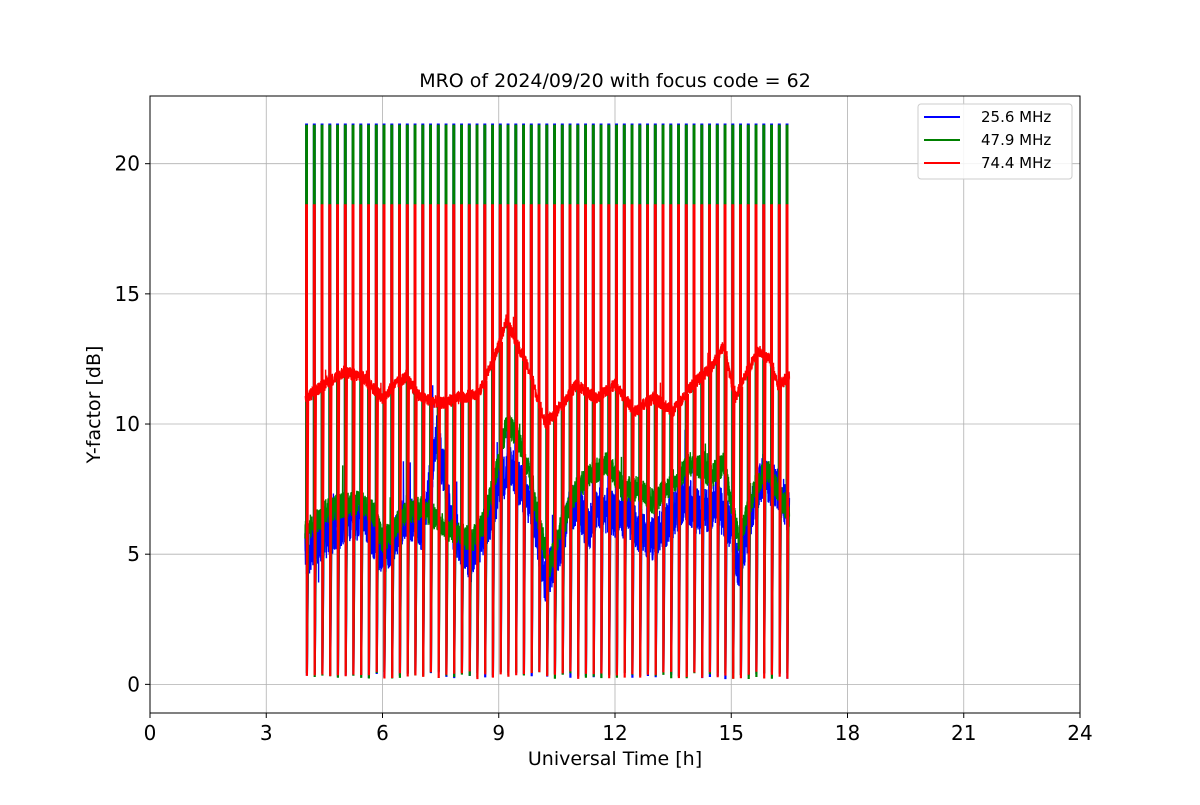 This screenshot has height=805, width=1200. I want to click on y-tick-label: 20, so click(127, 164).